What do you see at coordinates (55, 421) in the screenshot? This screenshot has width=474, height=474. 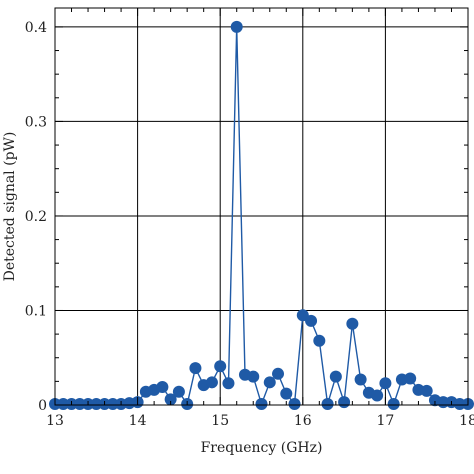 I see `x-tick-label: 13` at bounding box center [55, 421].